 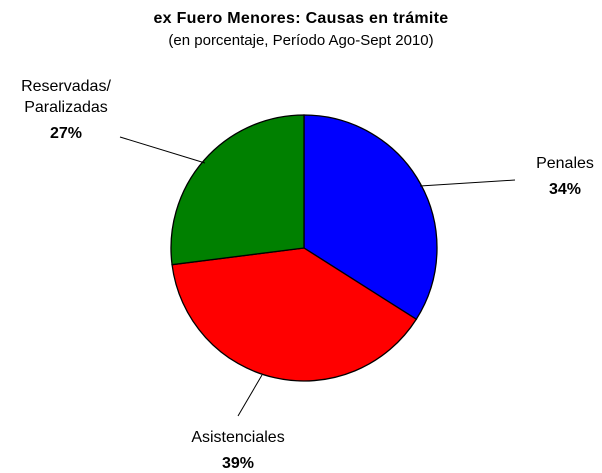 I want to click on chart-title: ex Fuero Menores: Causas en trámite, so click(x=301, y=18).